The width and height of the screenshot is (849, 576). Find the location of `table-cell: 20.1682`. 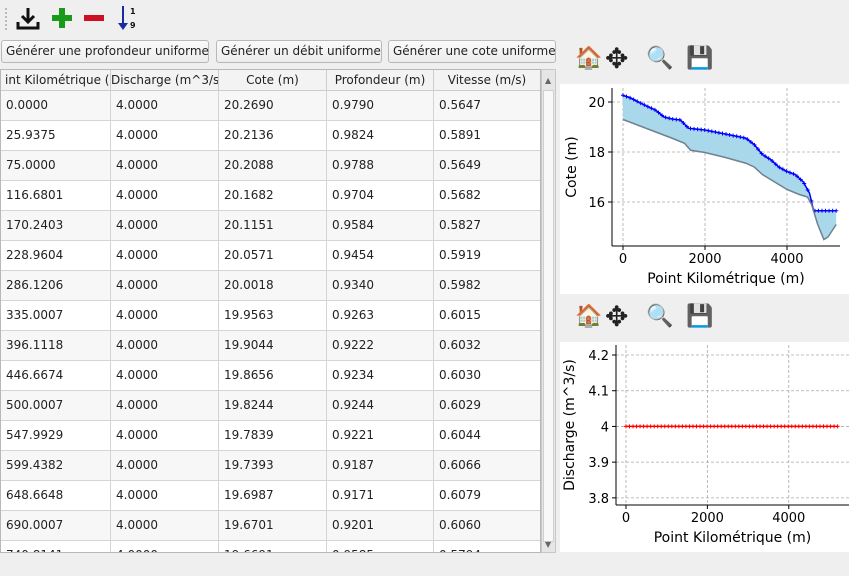

table-cell: 20.1682 is located at coordinates (273, 196).